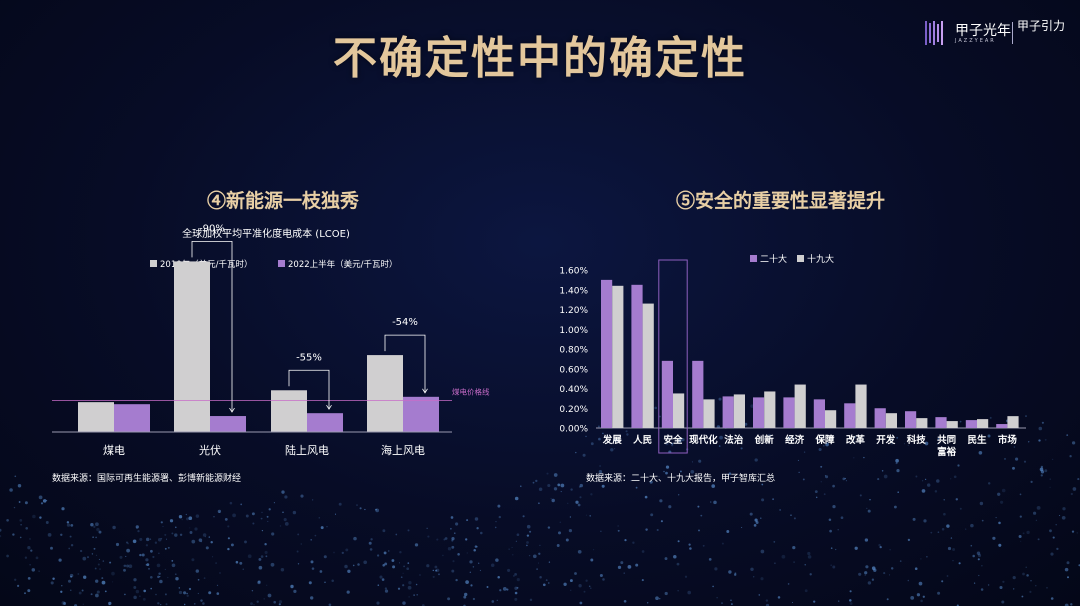  What do you see at coordinates (734, 440) in the screenshot?
I see `category-label: 法治` at bounding box center [734, 440].